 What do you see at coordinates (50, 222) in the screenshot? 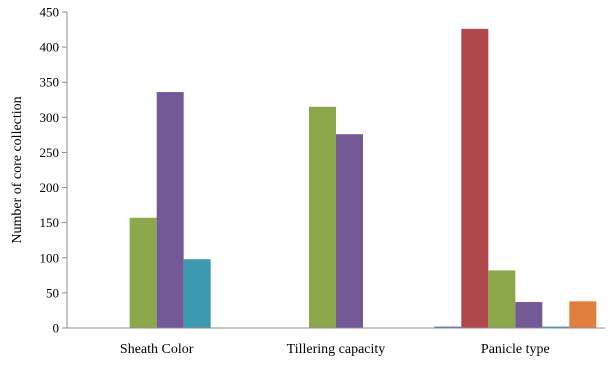
I see `y-tick-label: 150` at bounding box center [50, 222].